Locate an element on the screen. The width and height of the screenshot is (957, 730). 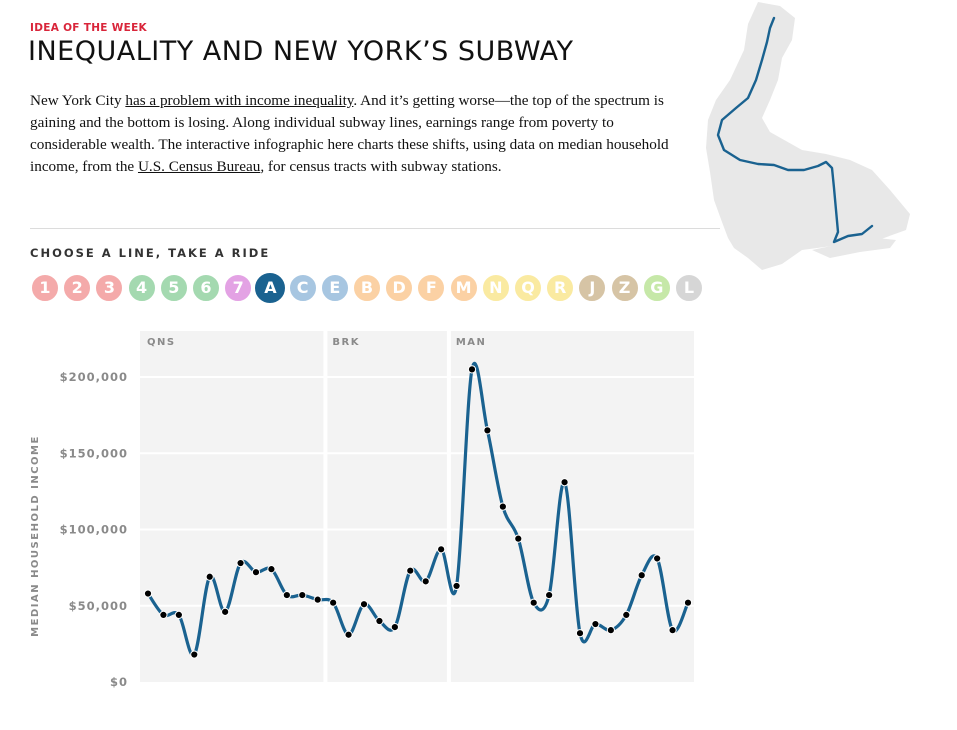
line-button-z: Z is located at coordinates (624, 288).